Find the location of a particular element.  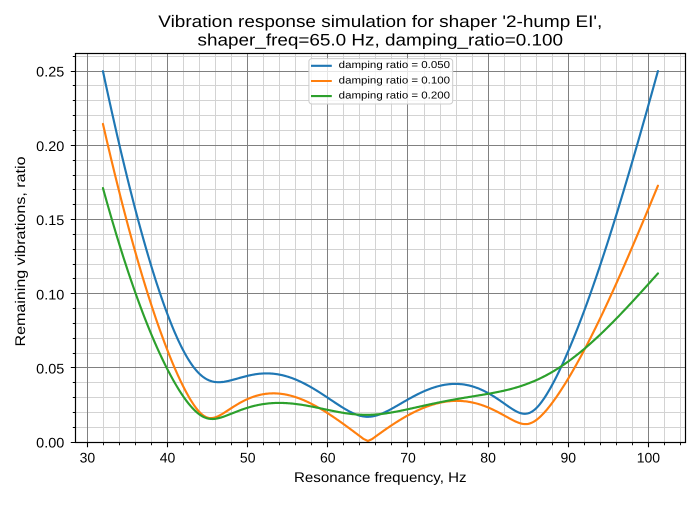

svg-text: 100 is located at coordinates (649, 457).